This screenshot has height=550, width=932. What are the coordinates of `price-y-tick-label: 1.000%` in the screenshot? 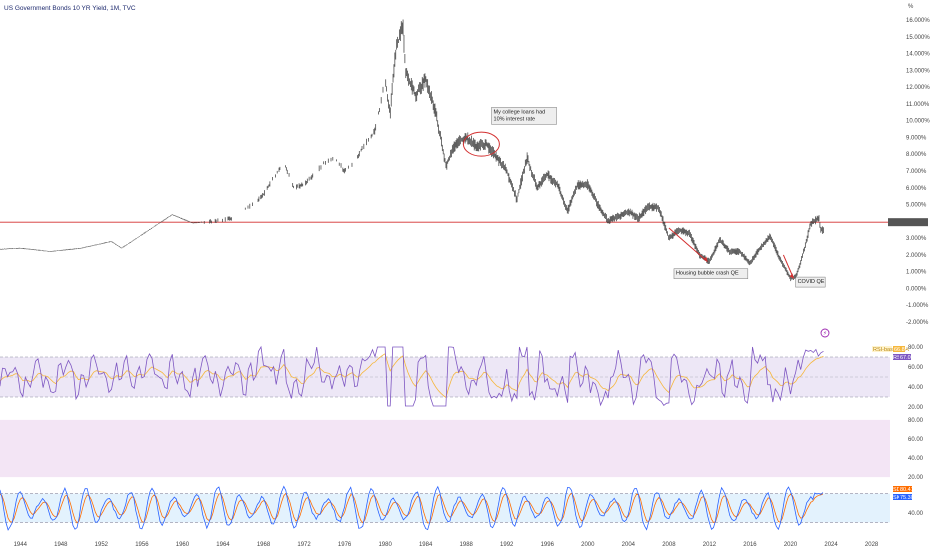 It's located at (916, 273).